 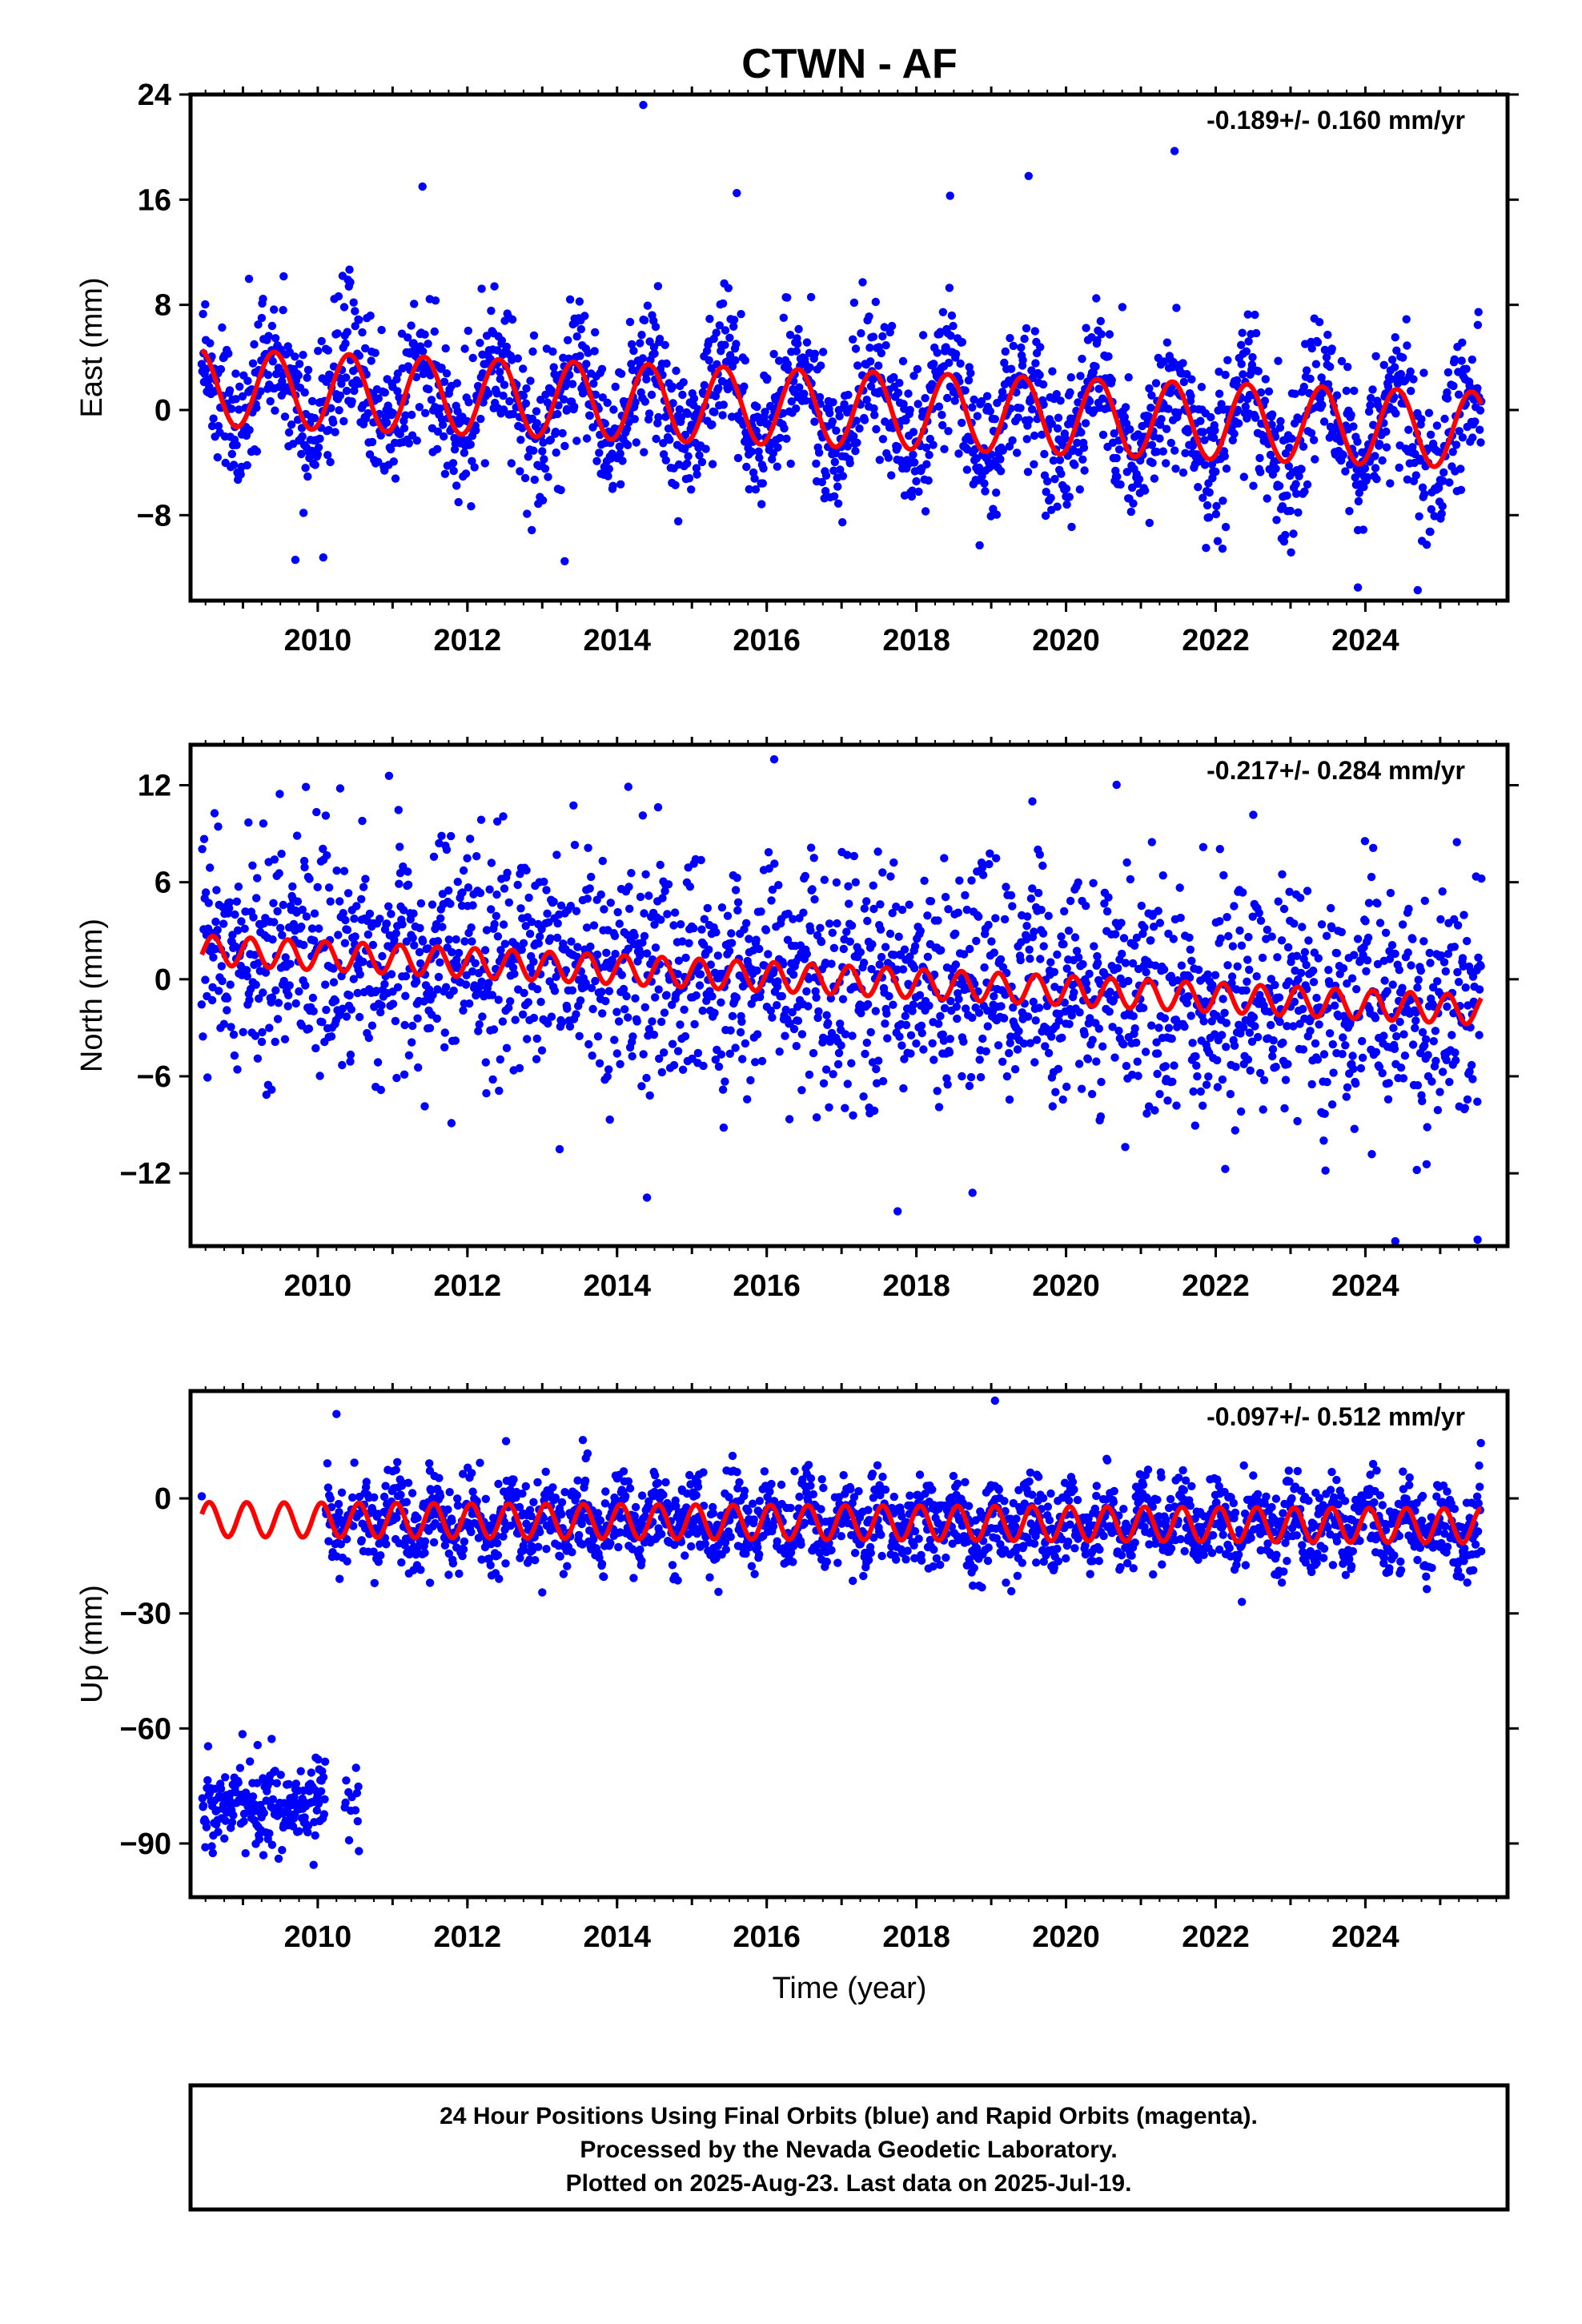 I want to click on x-tick-label: 2024, so click(x=1365, y=1286).